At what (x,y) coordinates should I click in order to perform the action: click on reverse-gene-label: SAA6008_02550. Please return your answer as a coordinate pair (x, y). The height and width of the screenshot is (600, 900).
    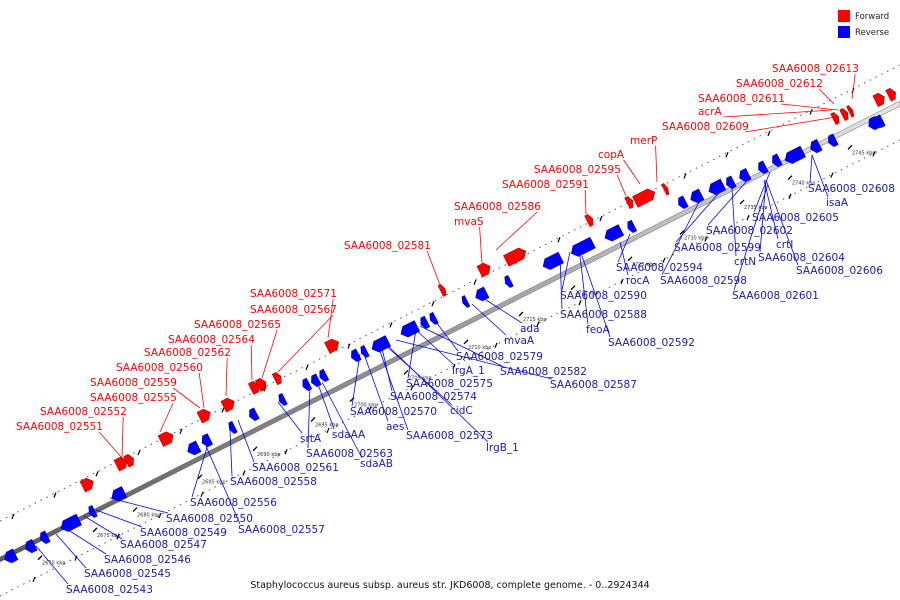
    Looking at the image, I should click on (209, 519).